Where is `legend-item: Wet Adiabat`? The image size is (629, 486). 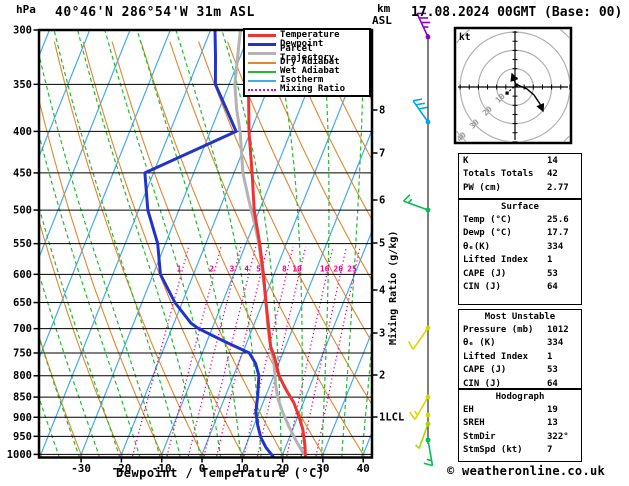 legend-item: Wet Adiabat is located at coordinates (308, 71).